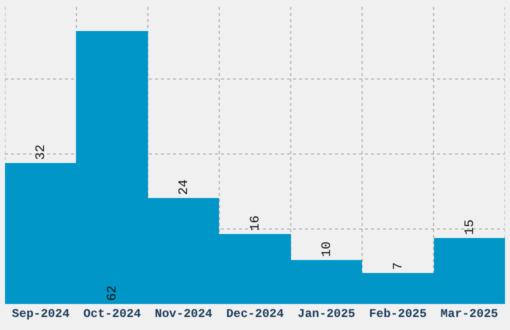 This screenshot has height=330, width=510. What do you see at coordinates (183, 314) in the screenshot?
I see `x-tick-label: Nov-2024` at bounding box center [183, 314].